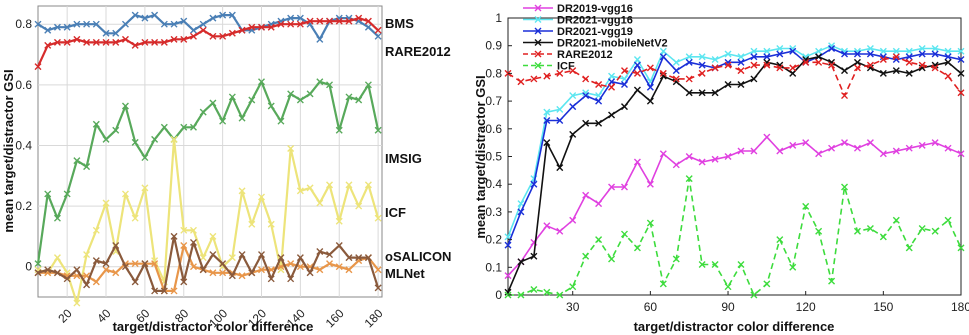 This screenshot has width=969, height=335. What do you see at coordinates (734, 326) in the screenshot?
I see `right-x-axis-label: target/distractor color difference` at bounding box center [734, 326].